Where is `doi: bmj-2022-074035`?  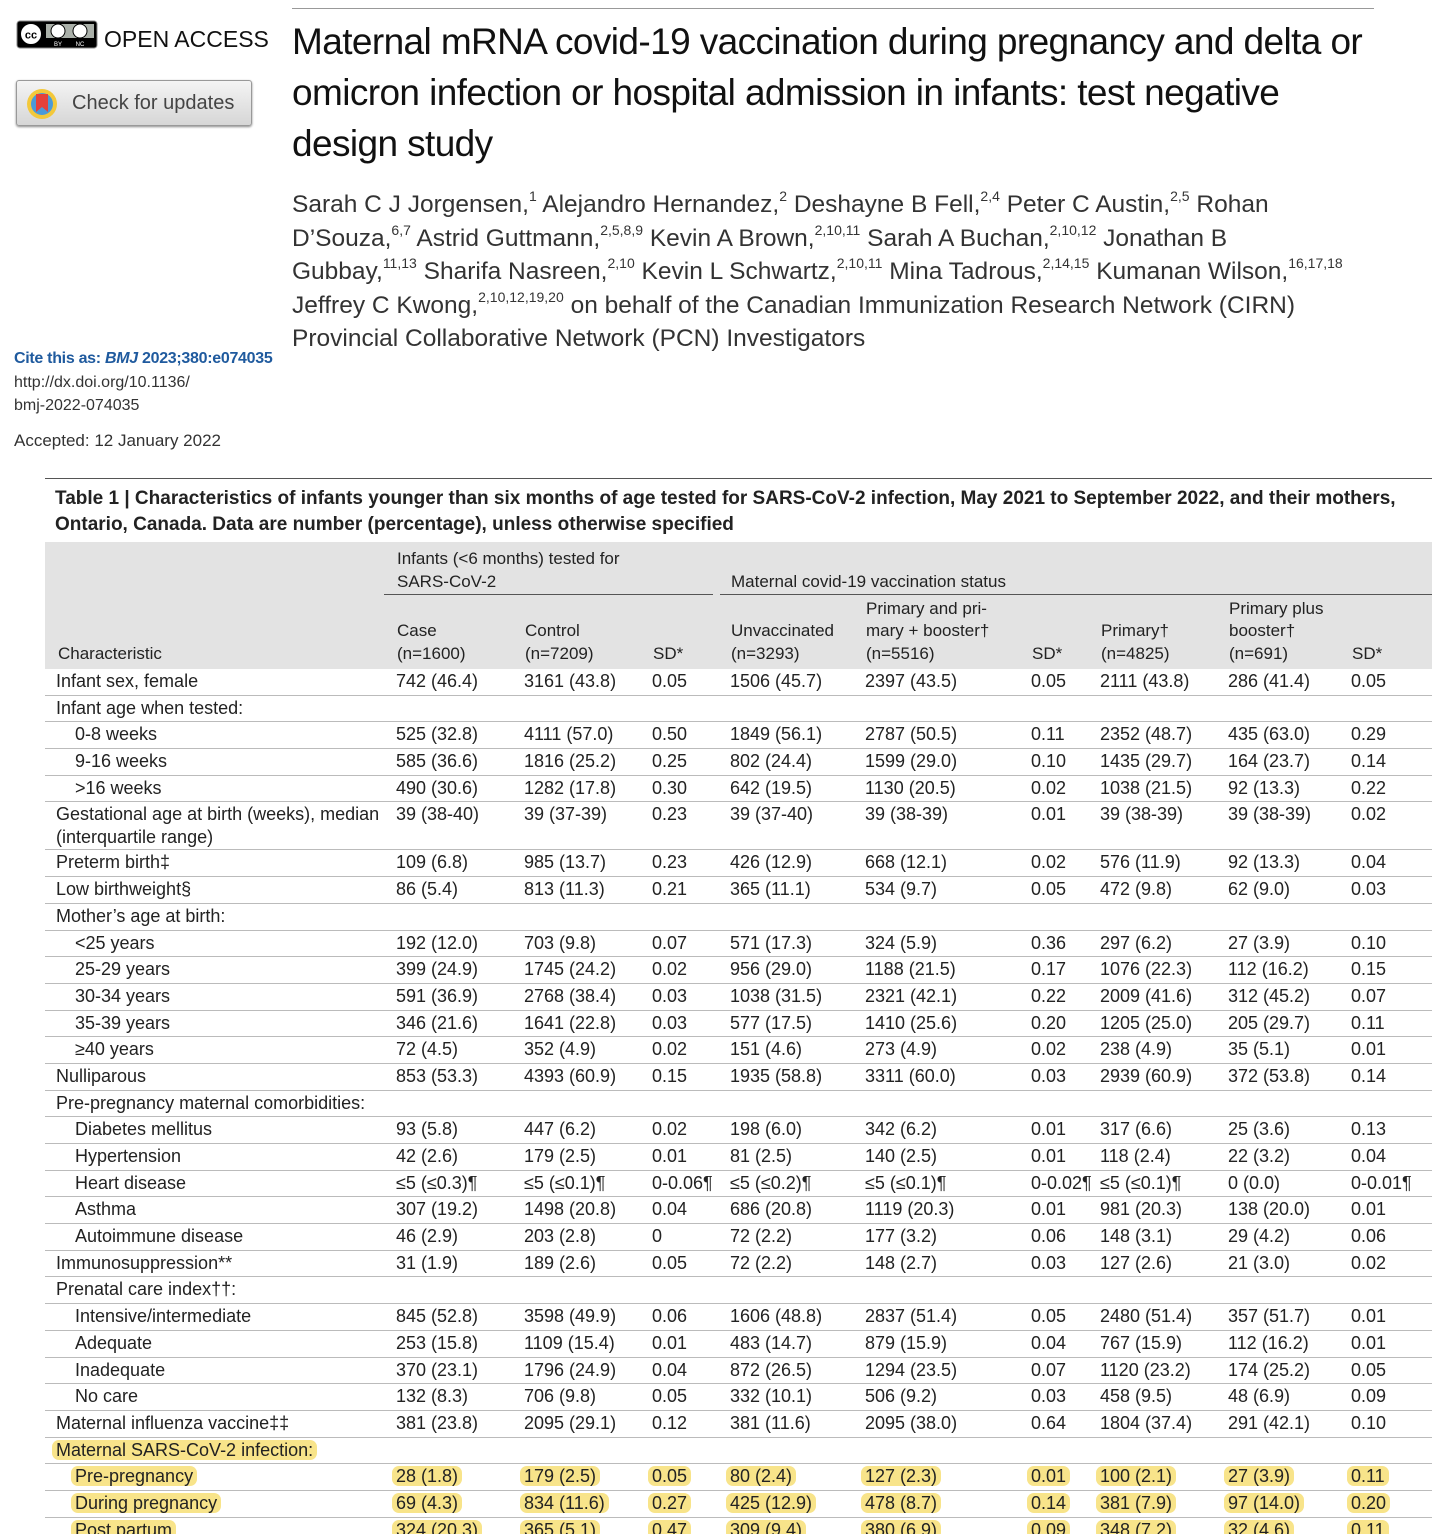 doi: bmj-2022-074035 is located at coordinates (77, 405).